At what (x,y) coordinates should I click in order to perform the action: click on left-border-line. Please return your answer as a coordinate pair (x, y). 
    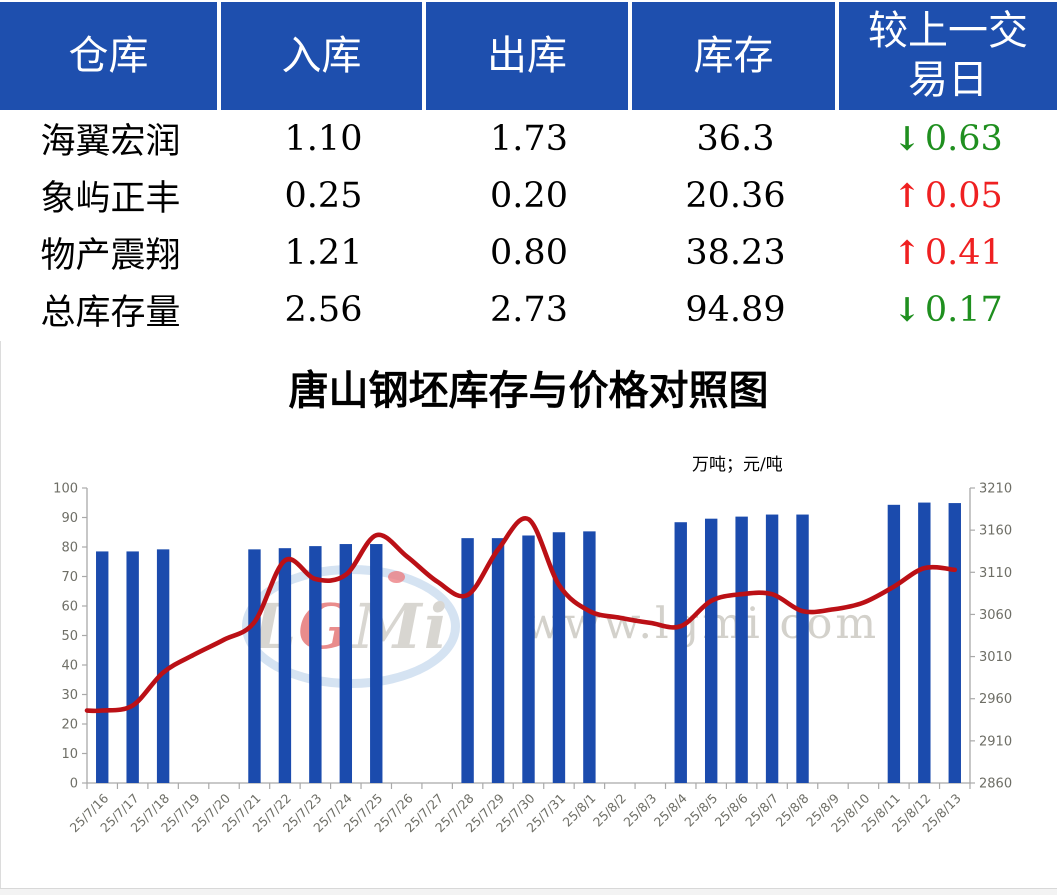
    Looking at the image, I should click on (0, 618).